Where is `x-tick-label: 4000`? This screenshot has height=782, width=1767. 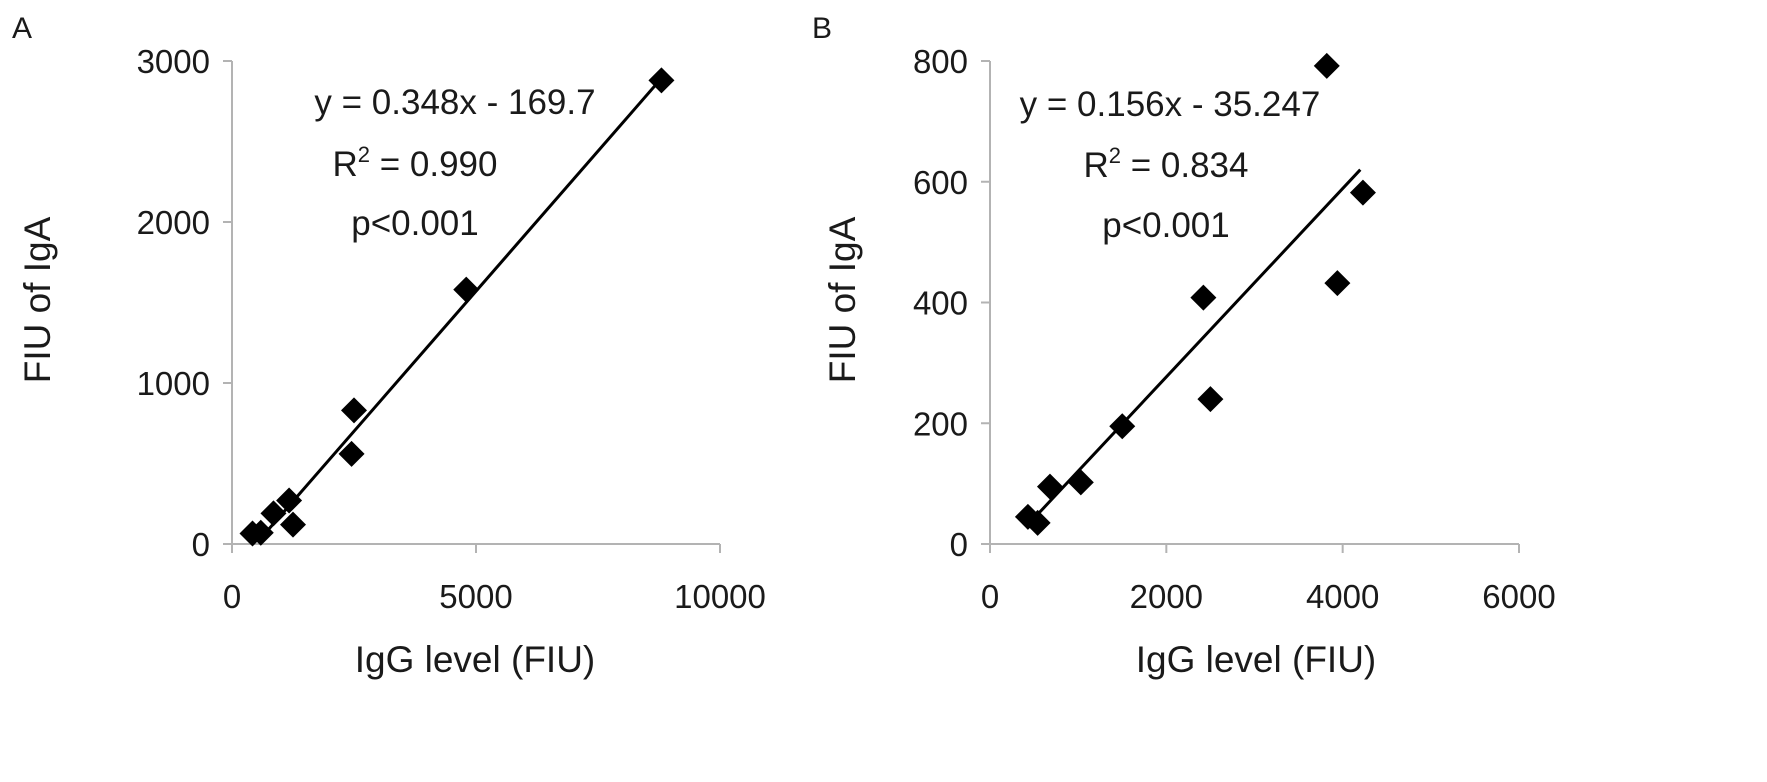 x-tick-label: 4000 is located at coordinates (1342, 596).